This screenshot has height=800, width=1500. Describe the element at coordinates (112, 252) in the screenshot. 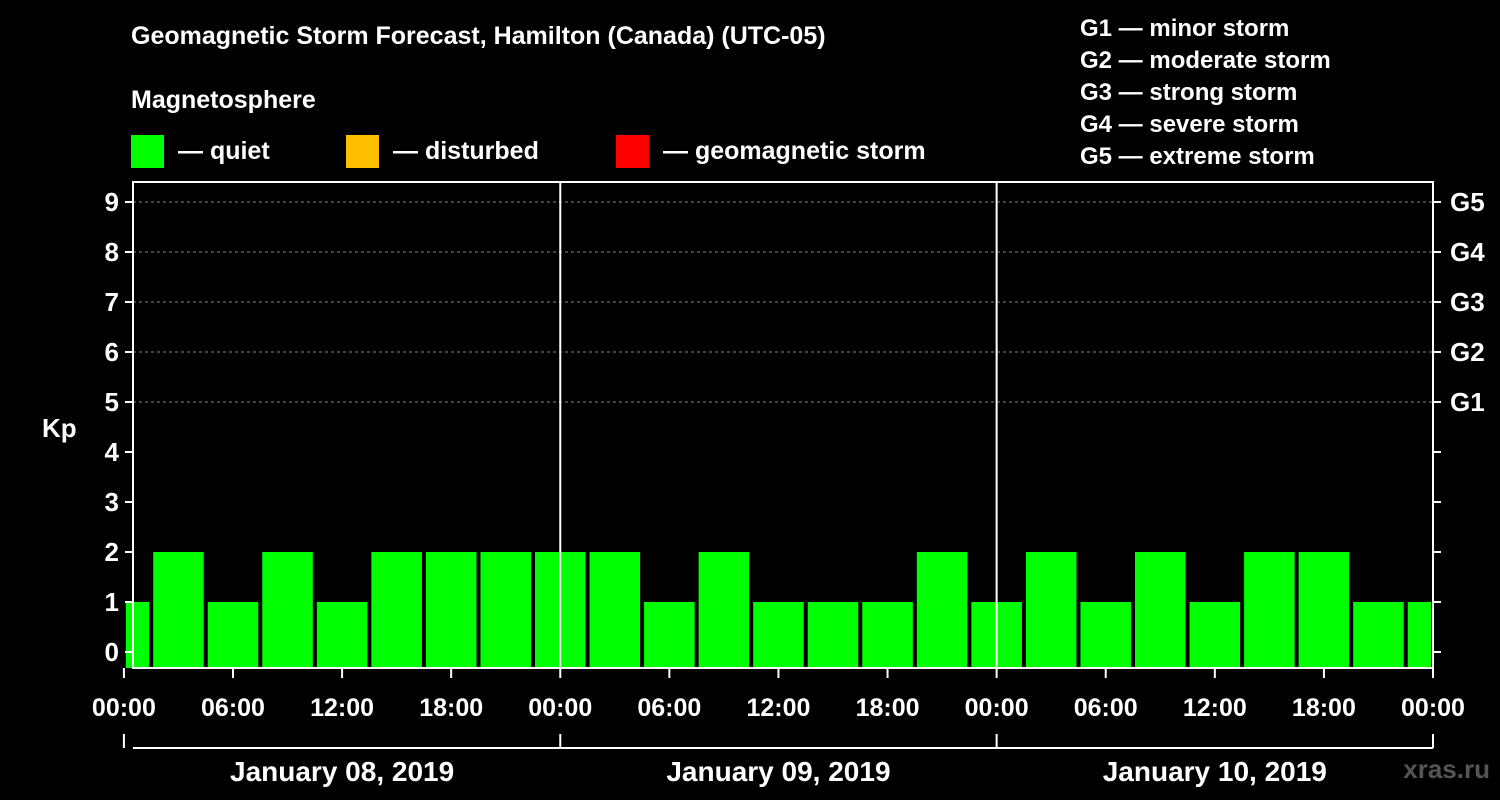

I see `y-tick-label-8: 8` at that location.